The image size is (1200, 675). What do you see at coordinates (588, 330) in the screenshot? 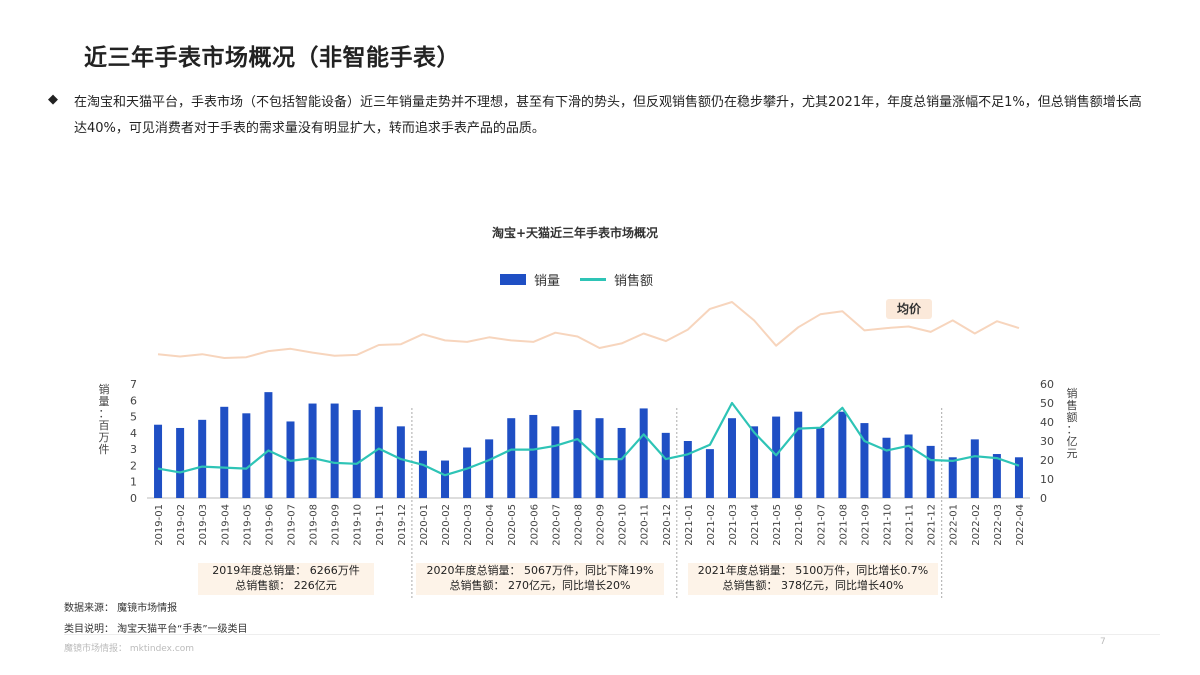
I see `line-average-price` at bounding box center [588, 330].